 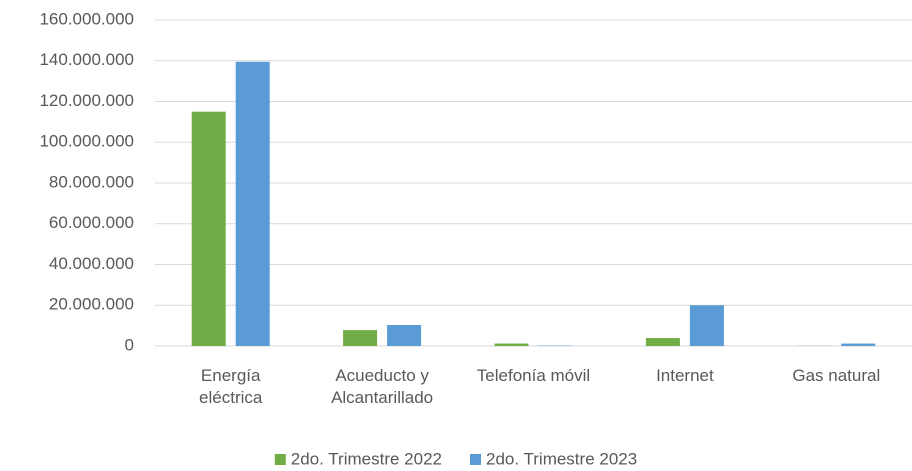 What do you see at coordinates (86, 59) in the screenshot?
I see `y-tick-label: 140.000.000` at bounding box center [86, 59].